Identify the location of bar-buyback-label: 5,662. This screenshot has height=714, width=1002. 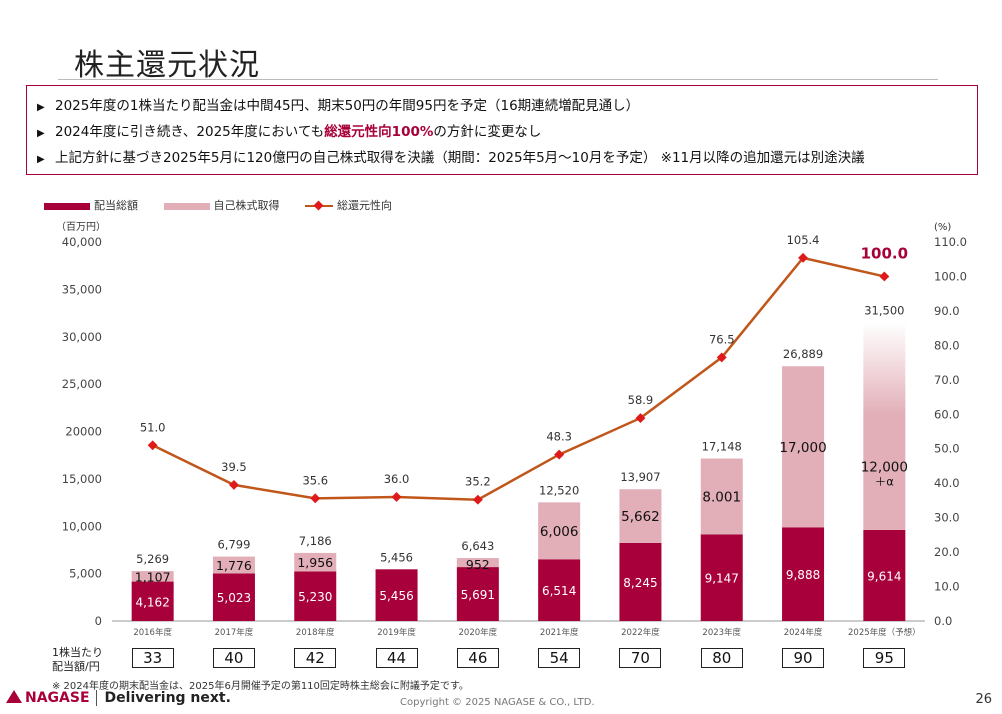
(640, 517).